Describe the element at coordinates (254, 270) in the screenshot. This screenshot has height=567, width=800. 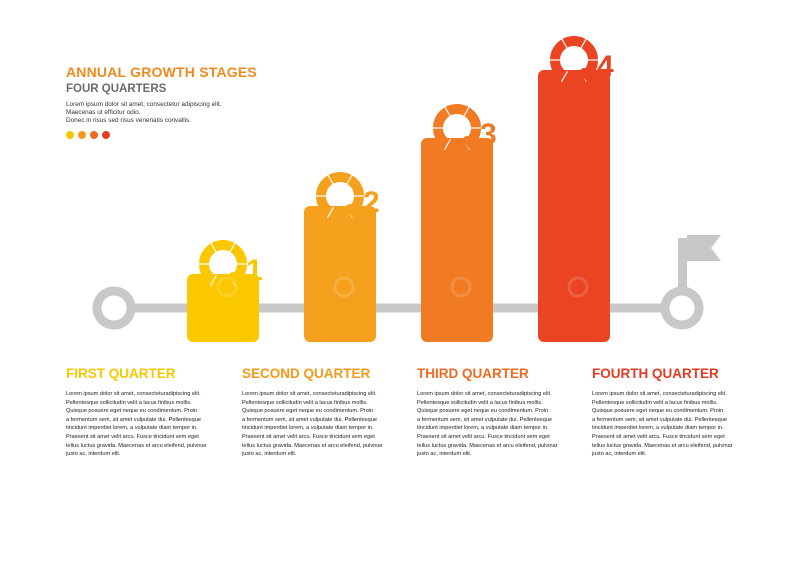
I see `bar-label-number: 1` at that location.